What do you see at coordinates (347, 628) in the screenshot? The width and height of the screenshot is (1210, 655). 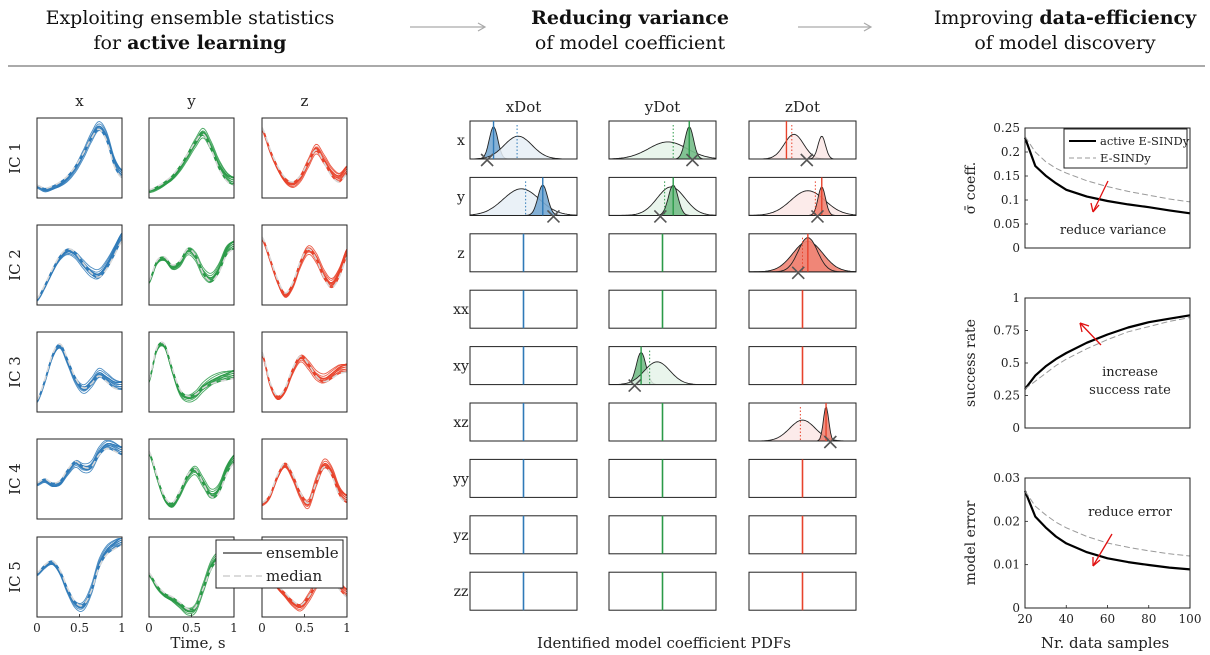 I see `ensemble-x-tick-label: 1` at bounding box center [347, 628].